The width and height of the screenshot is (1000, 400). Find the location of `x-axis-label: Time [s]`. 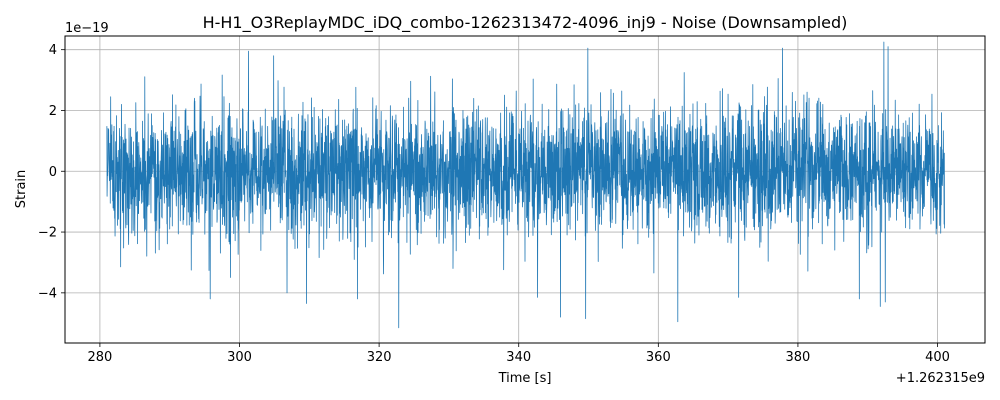

x-axis-label: Time [s] is located at coordinates (525, 378).